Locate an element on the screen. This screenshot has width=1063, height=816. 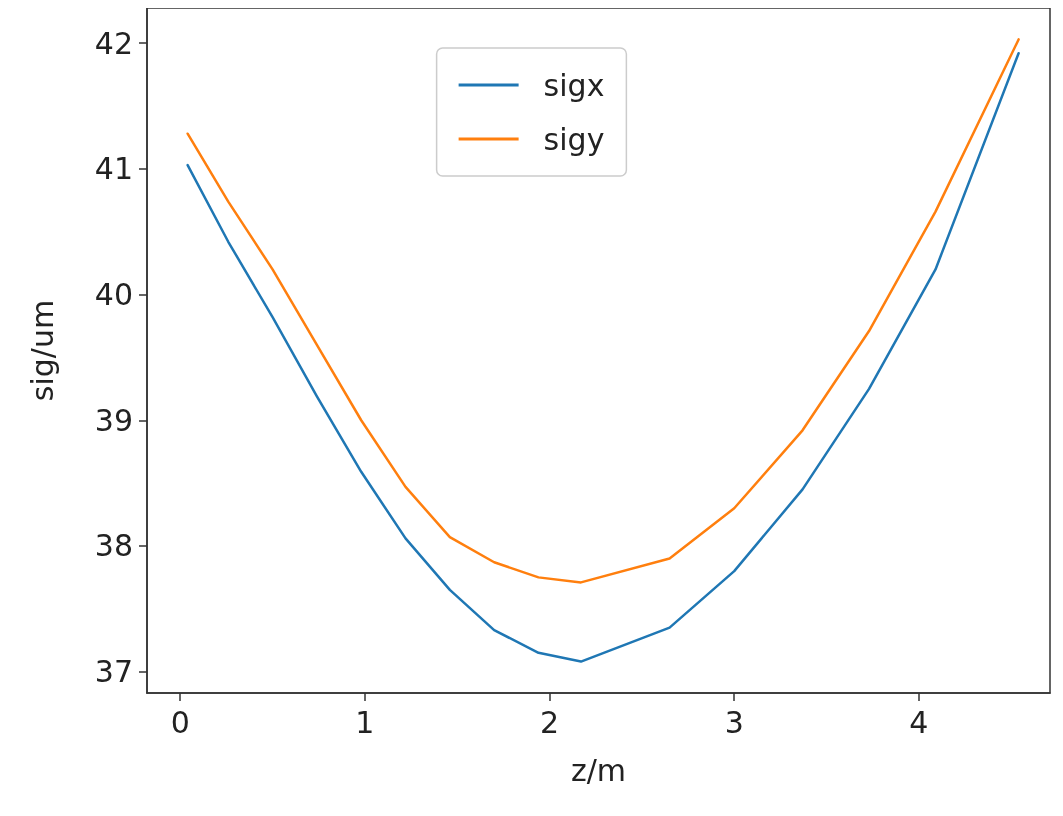
x-tick-label: 3 is located at coordinates (734, 722).